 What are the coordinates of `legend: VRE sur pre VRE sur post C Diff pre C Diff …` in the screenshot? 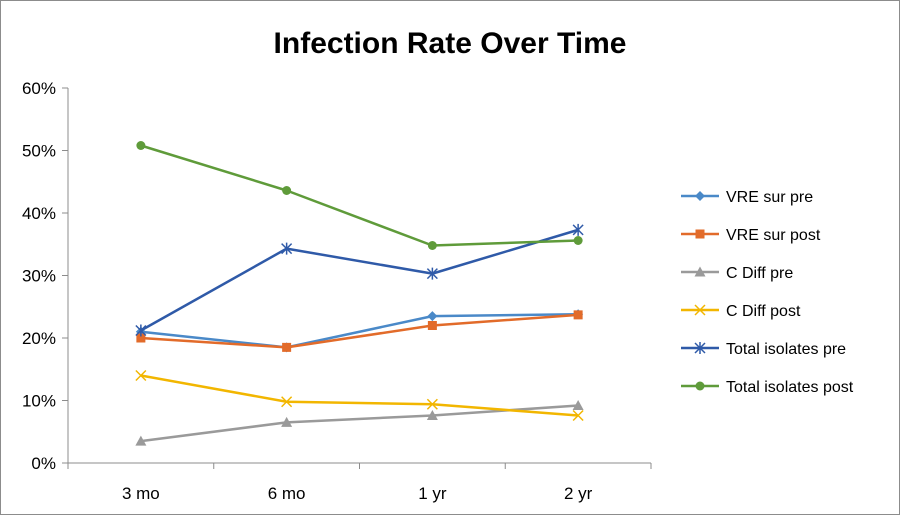 It's located at (767, 292).